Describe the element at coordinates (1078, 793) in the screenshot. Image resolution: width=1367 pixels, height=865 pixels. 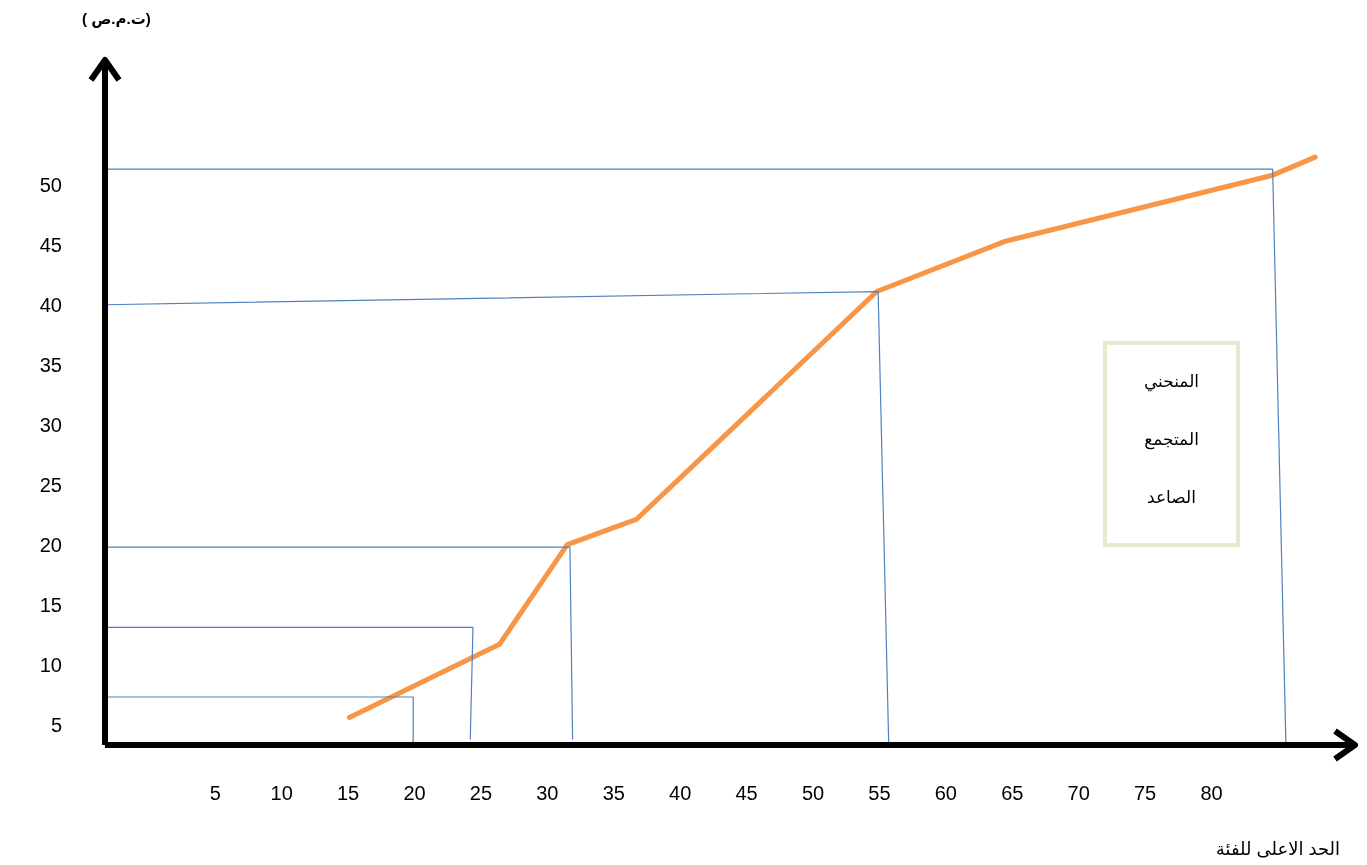
I see `x-tick-label: 70` at that location.